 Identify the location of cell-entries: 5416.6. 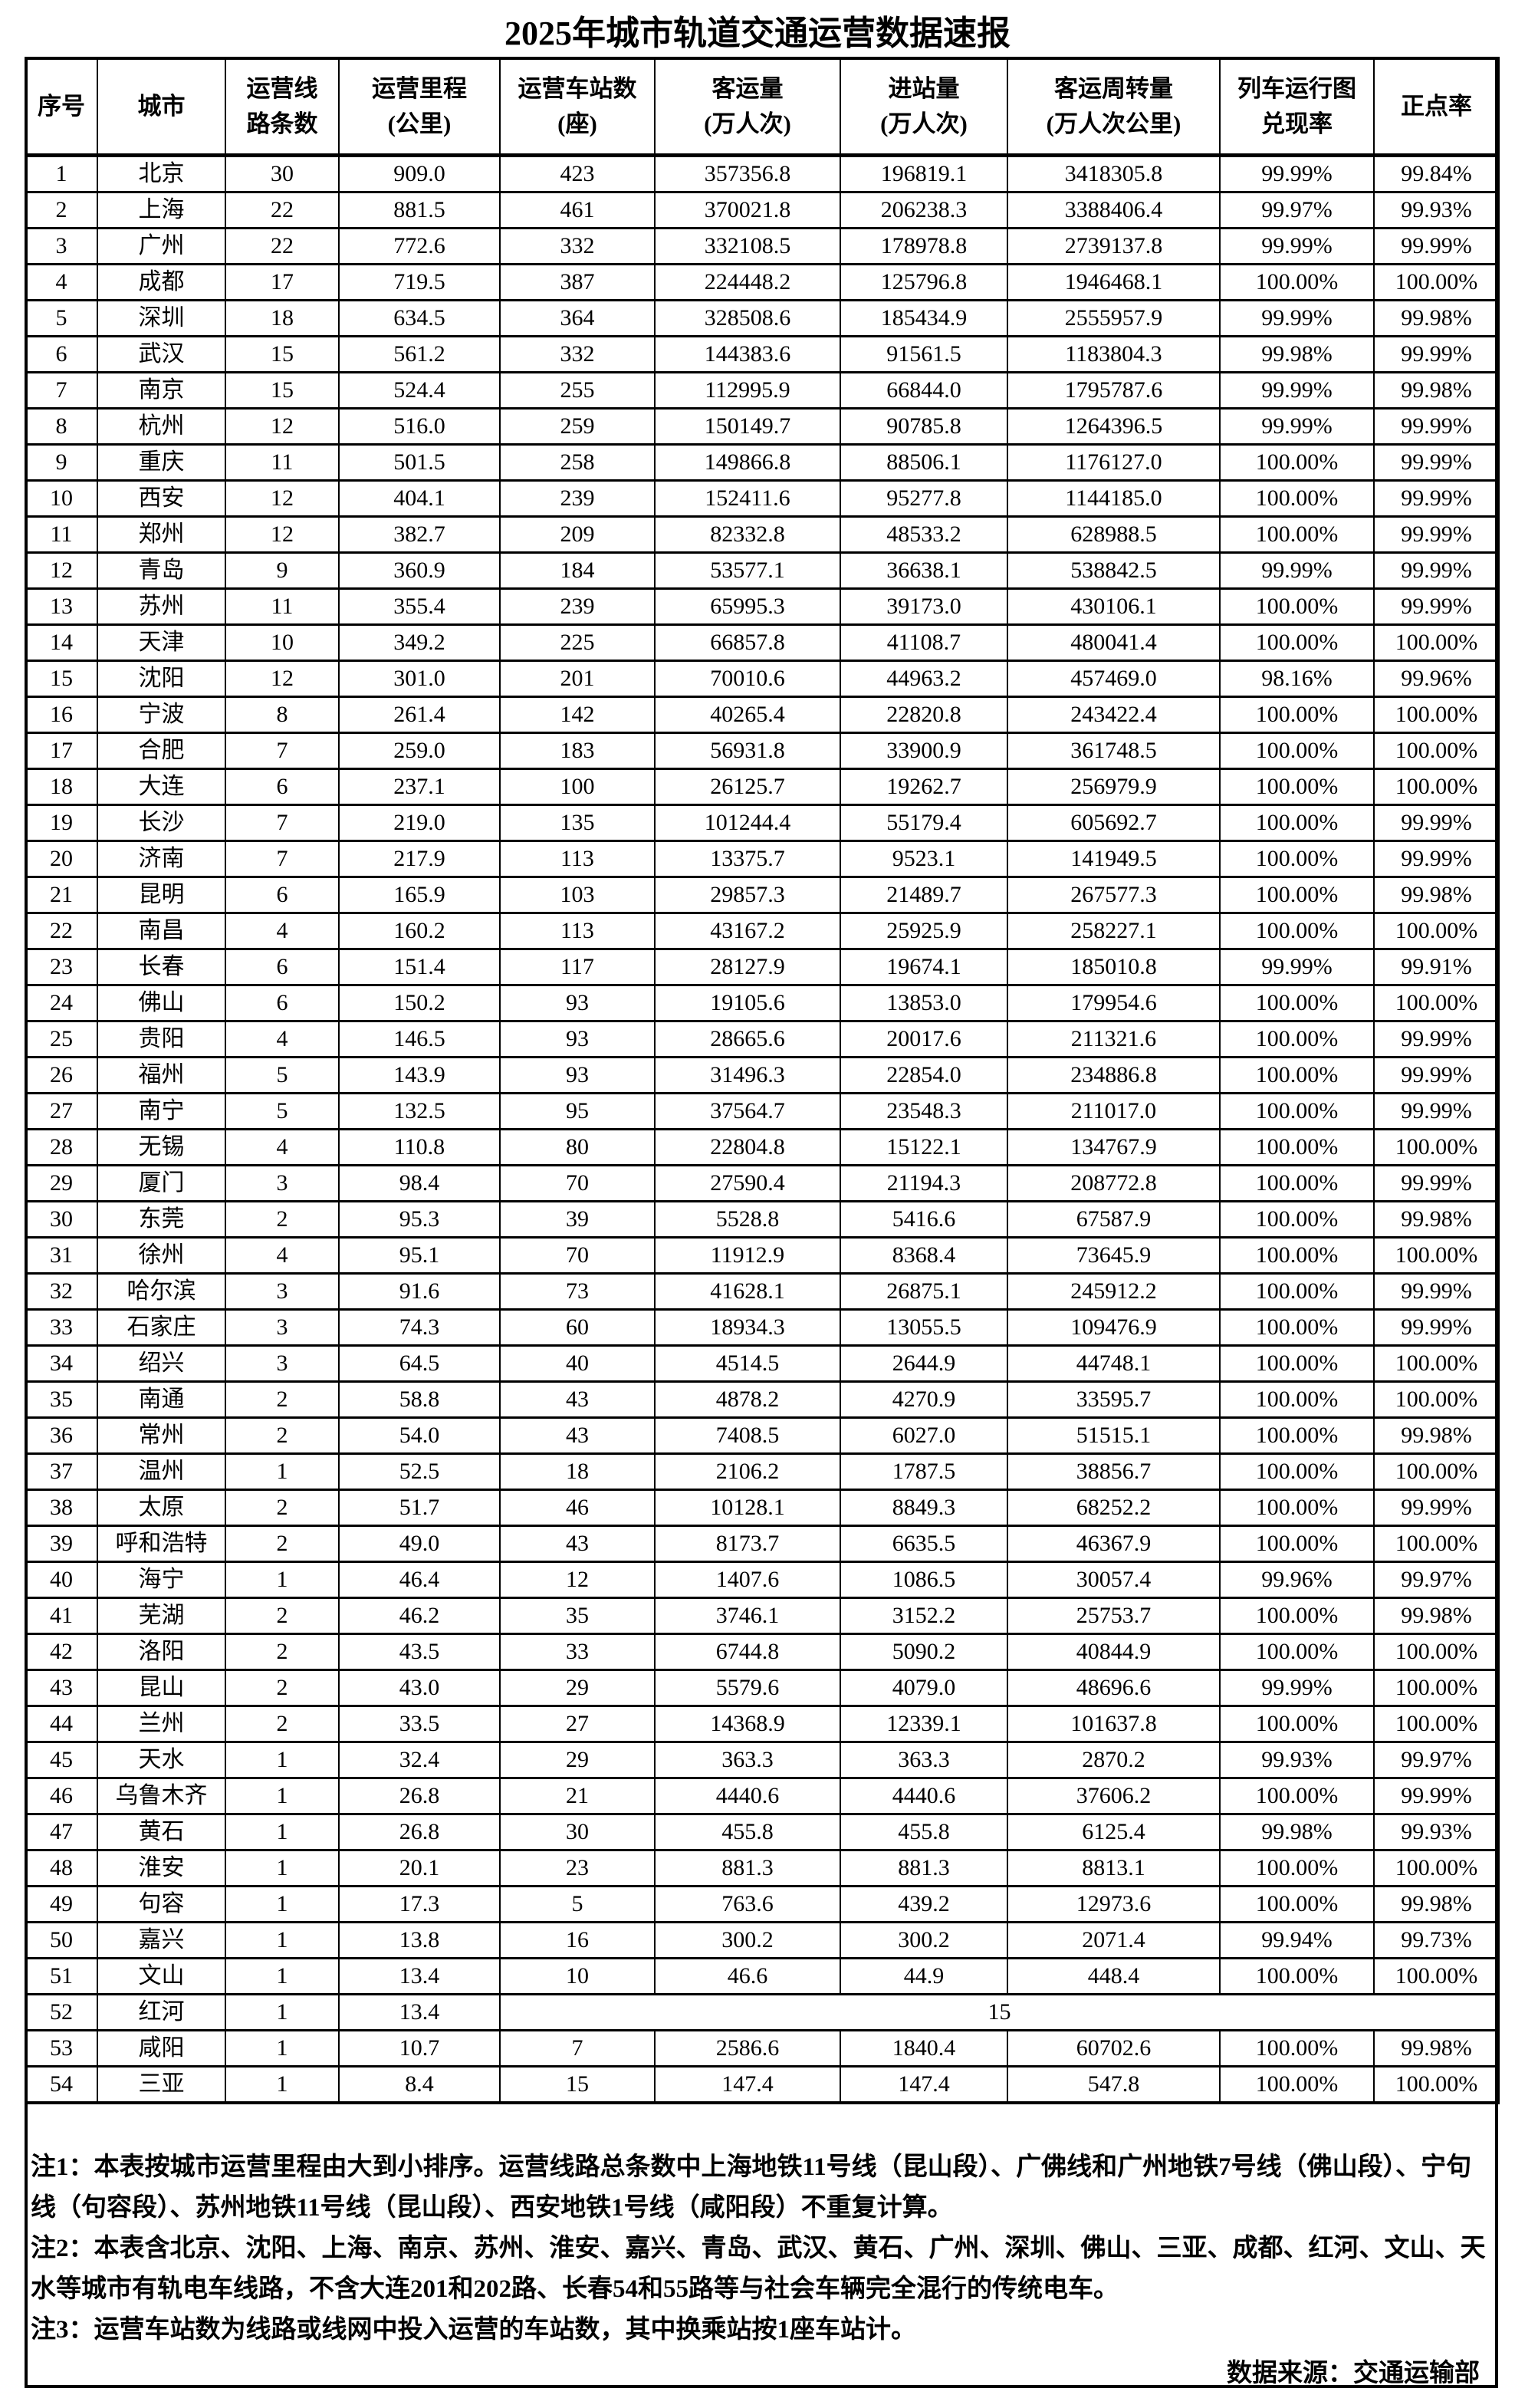
(924, 1220).